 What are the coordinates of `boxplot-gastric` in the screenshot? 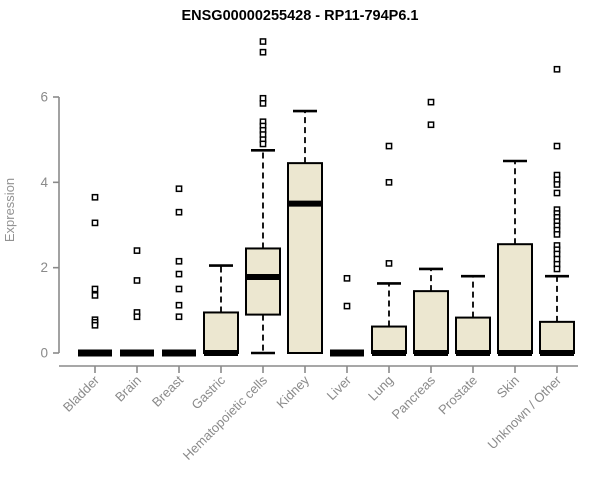 It's located at (221, 310).